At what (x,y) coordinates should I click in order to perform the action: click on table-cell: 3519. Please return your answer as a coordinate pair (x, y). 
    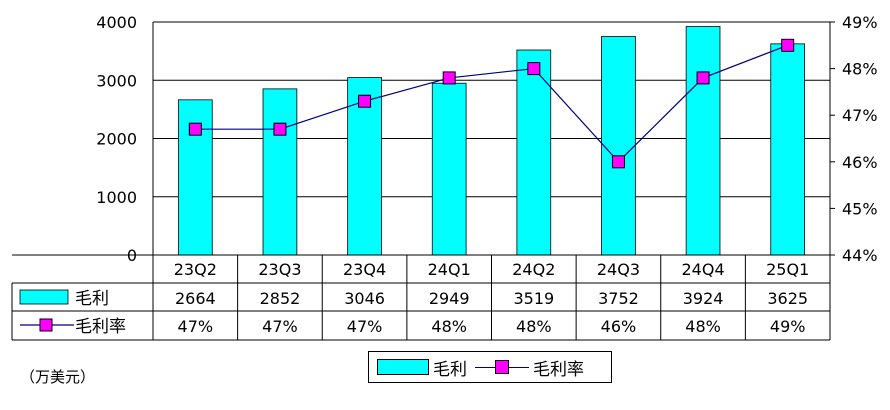
    Looking at the image, I should click on (533, 298).